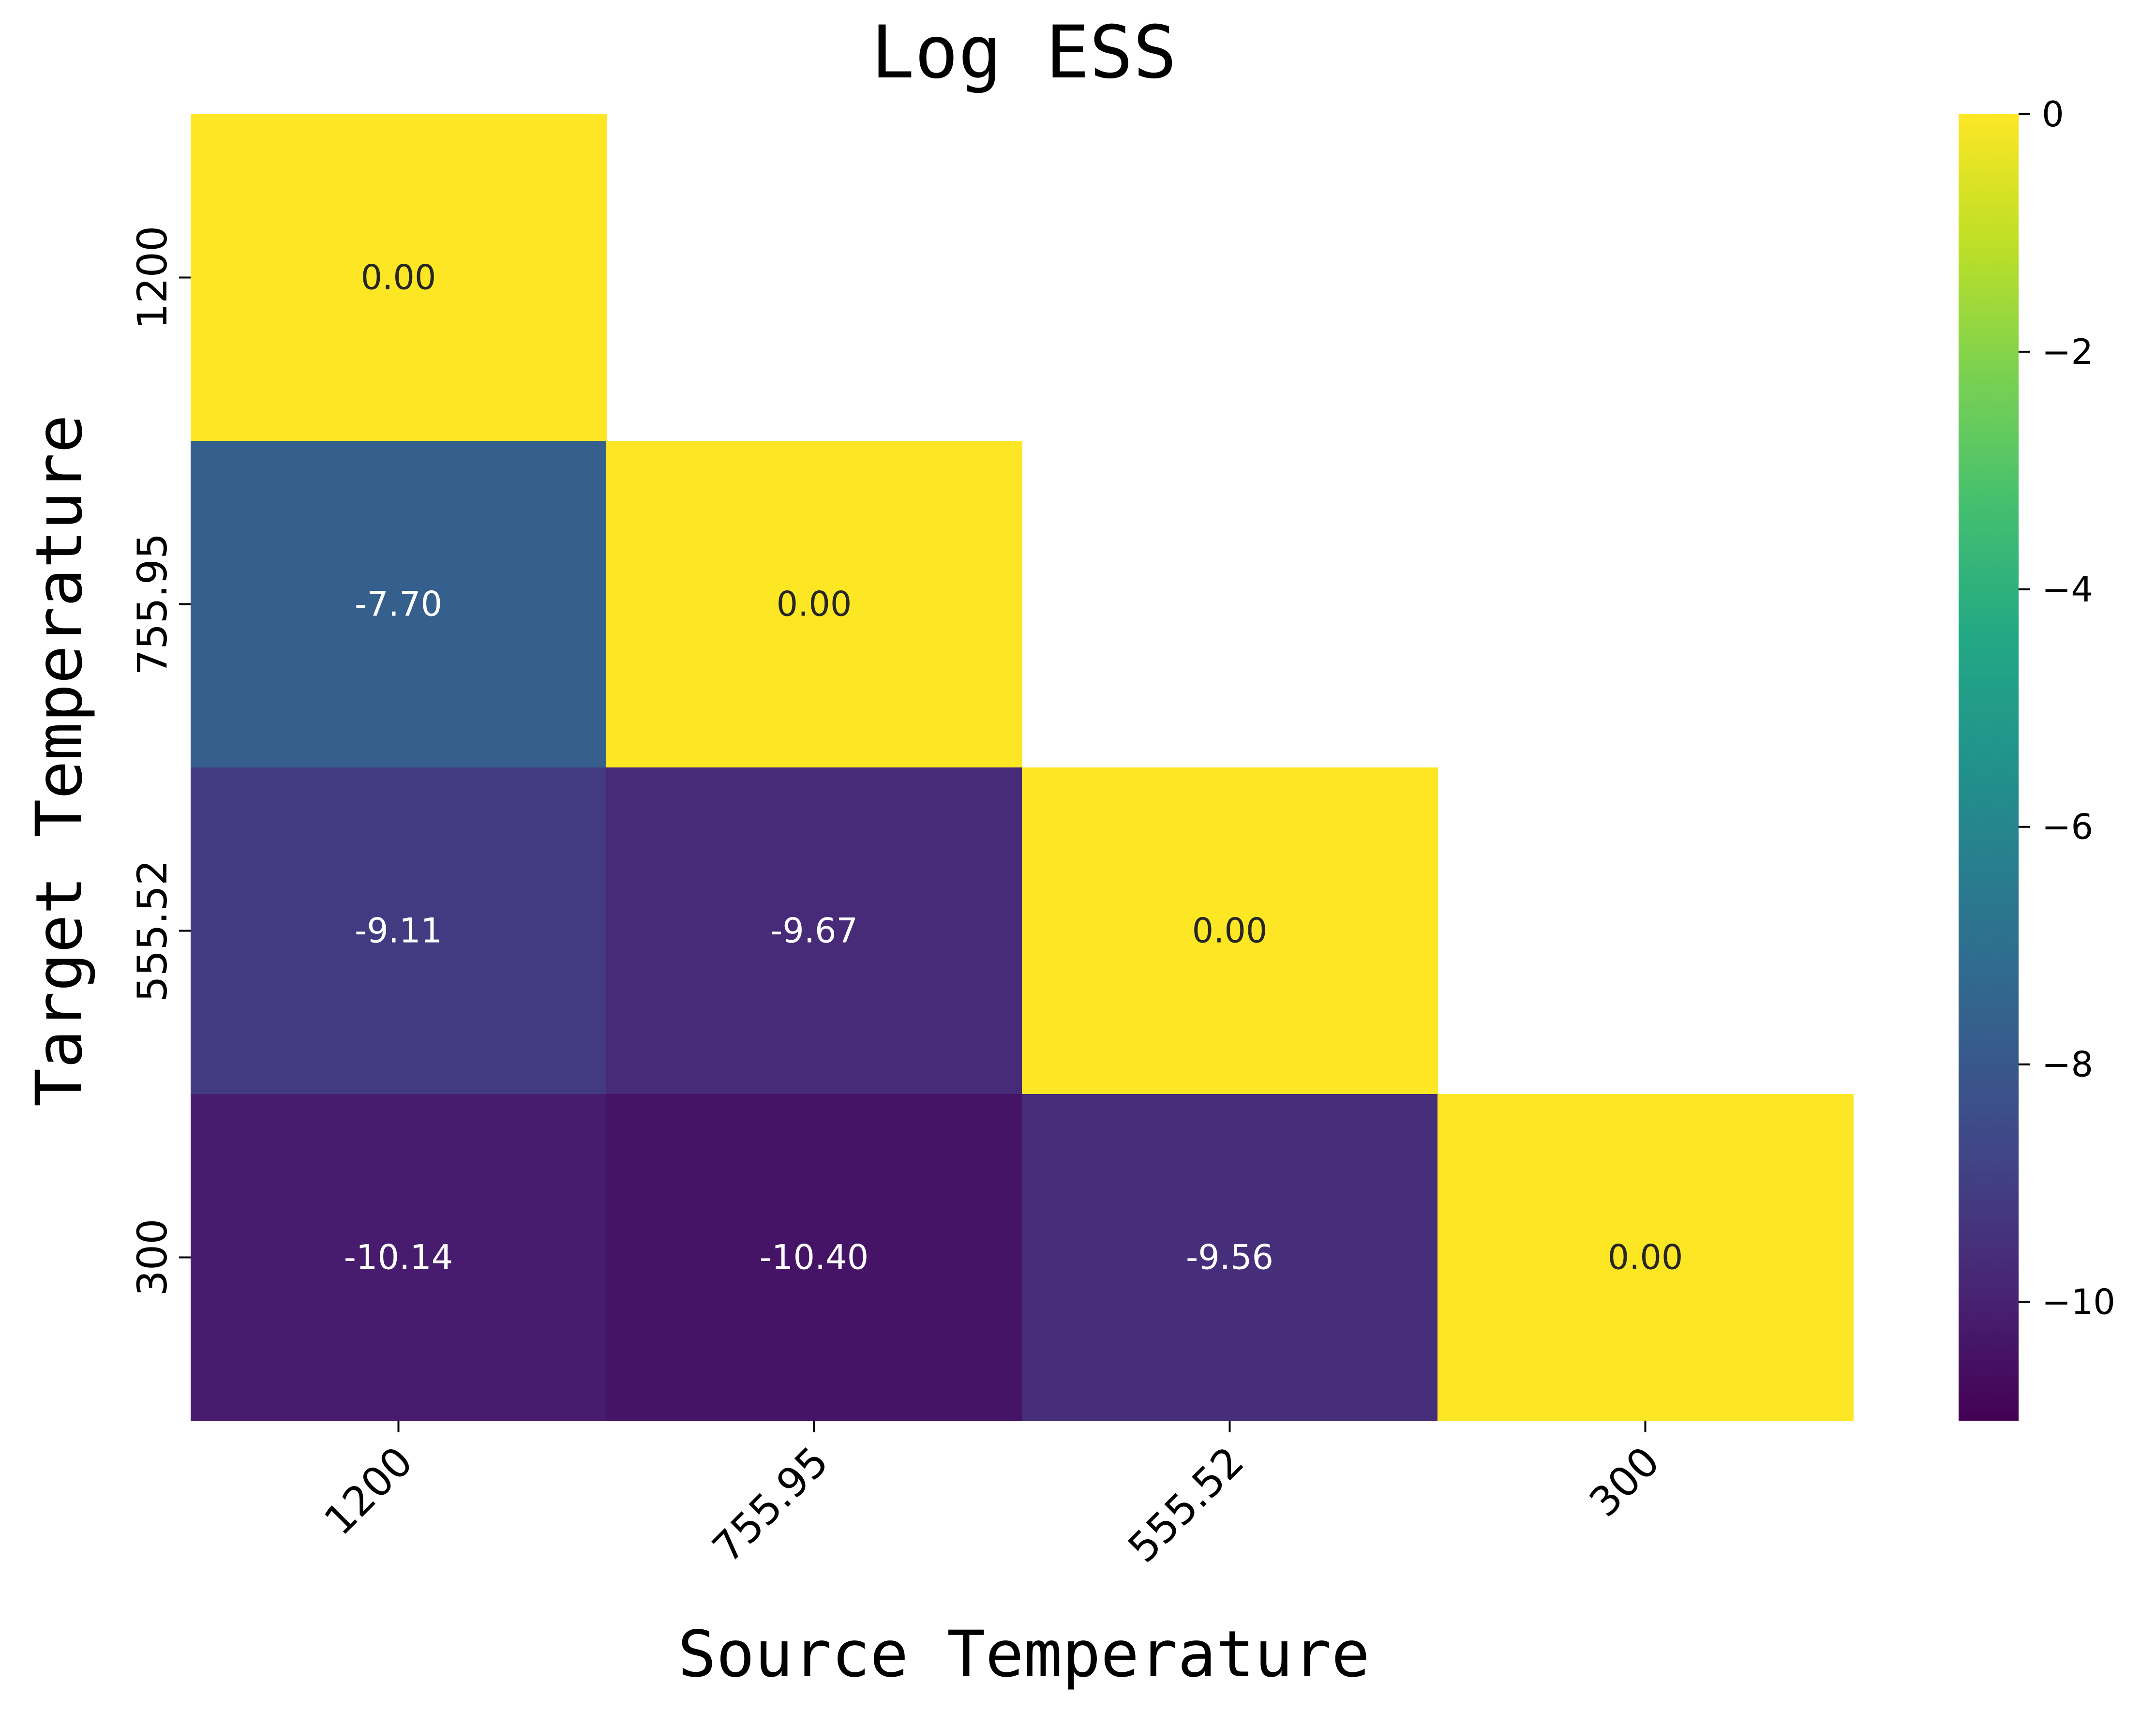 Image resolution: width=2156 pixels, height=1712 pixels. I want to click on cell-value-label: -10.14, so click(398, 1257).